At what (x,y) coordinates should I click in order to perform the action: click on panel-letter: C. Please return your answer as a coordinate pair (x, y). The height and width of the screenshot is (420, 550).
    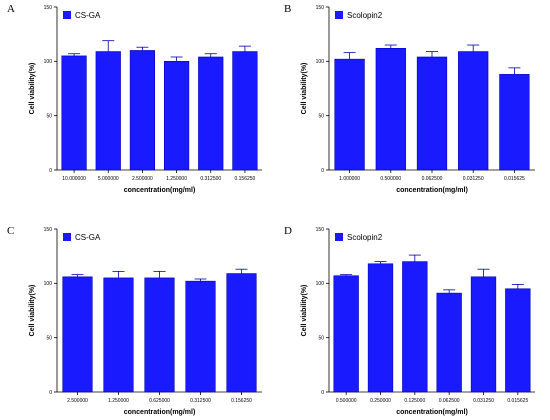
    Looking at the image, I should click on (10, 231).